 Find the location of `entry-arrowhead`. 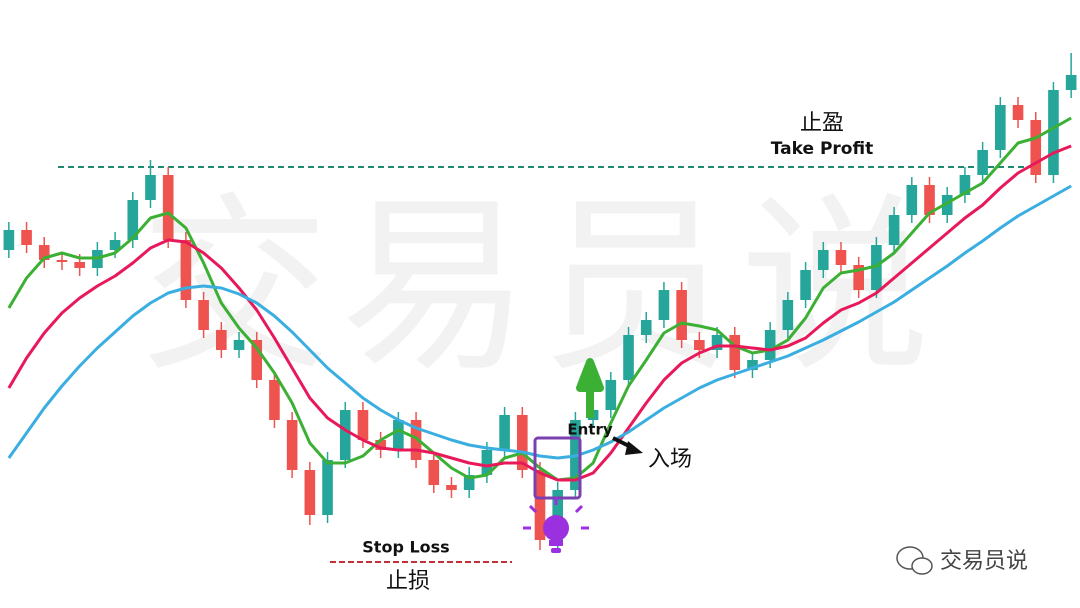

entry-arrowhead is located at coordinates (634, 448).